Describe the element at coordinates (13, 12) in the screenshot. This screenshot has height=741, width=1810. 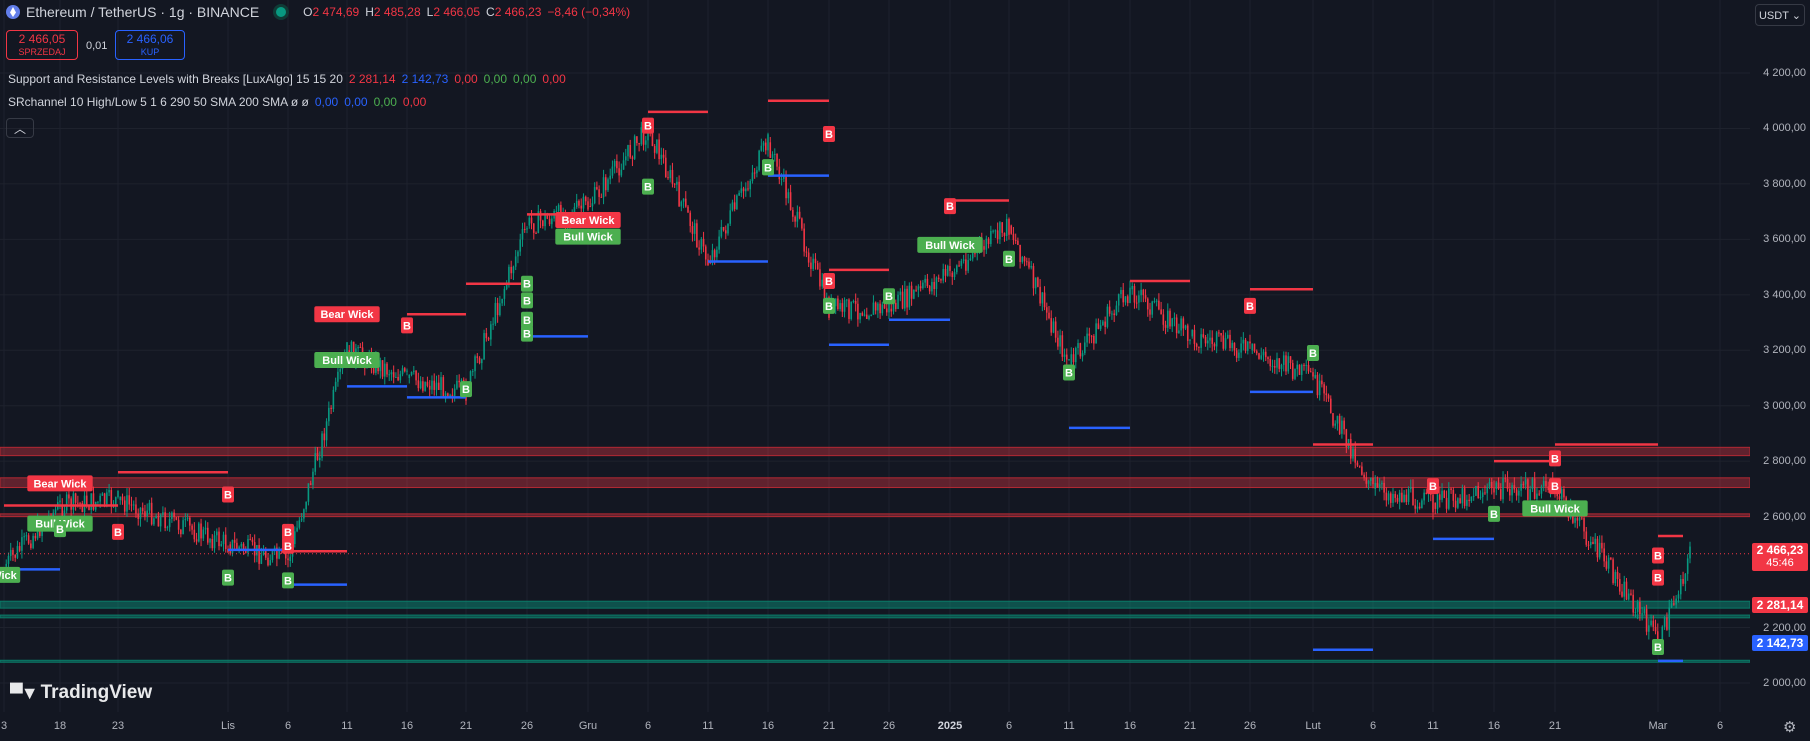
I see `ethereum-icon` at that location.